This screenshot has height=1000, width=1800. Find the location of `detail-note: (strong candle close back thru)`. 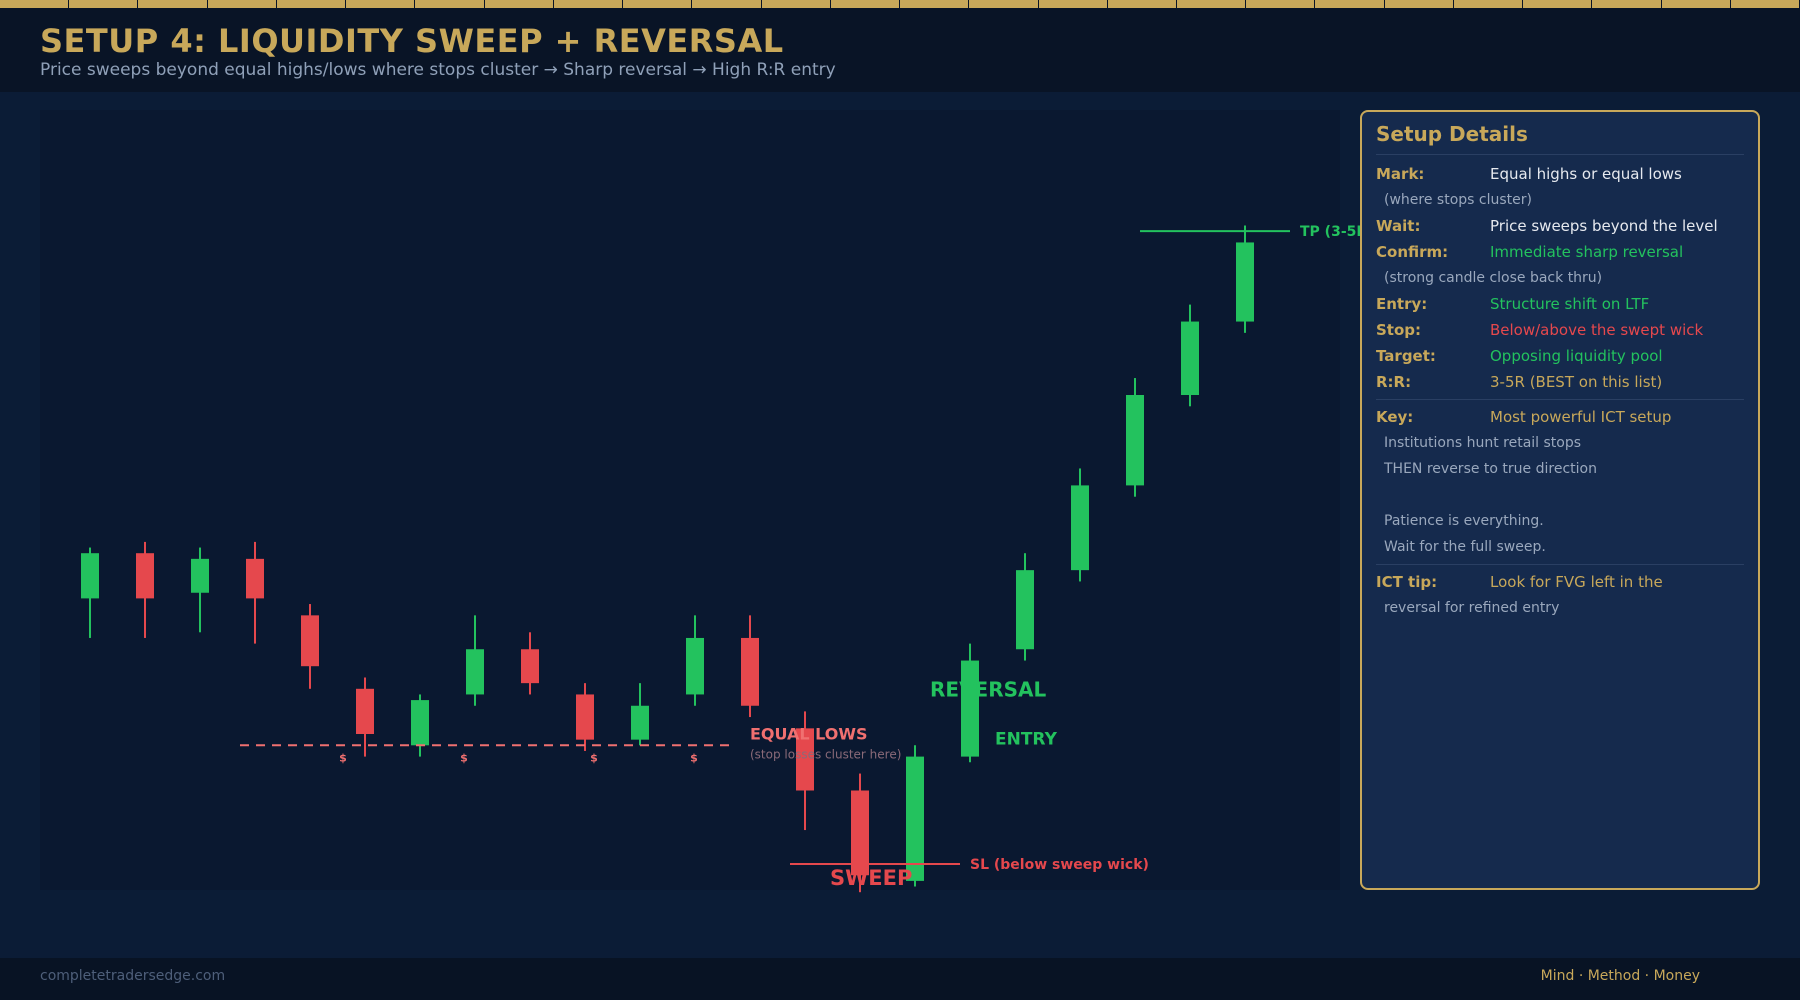

detail-note: (strong candle close back thru) is located at coordinates (1493, 278).